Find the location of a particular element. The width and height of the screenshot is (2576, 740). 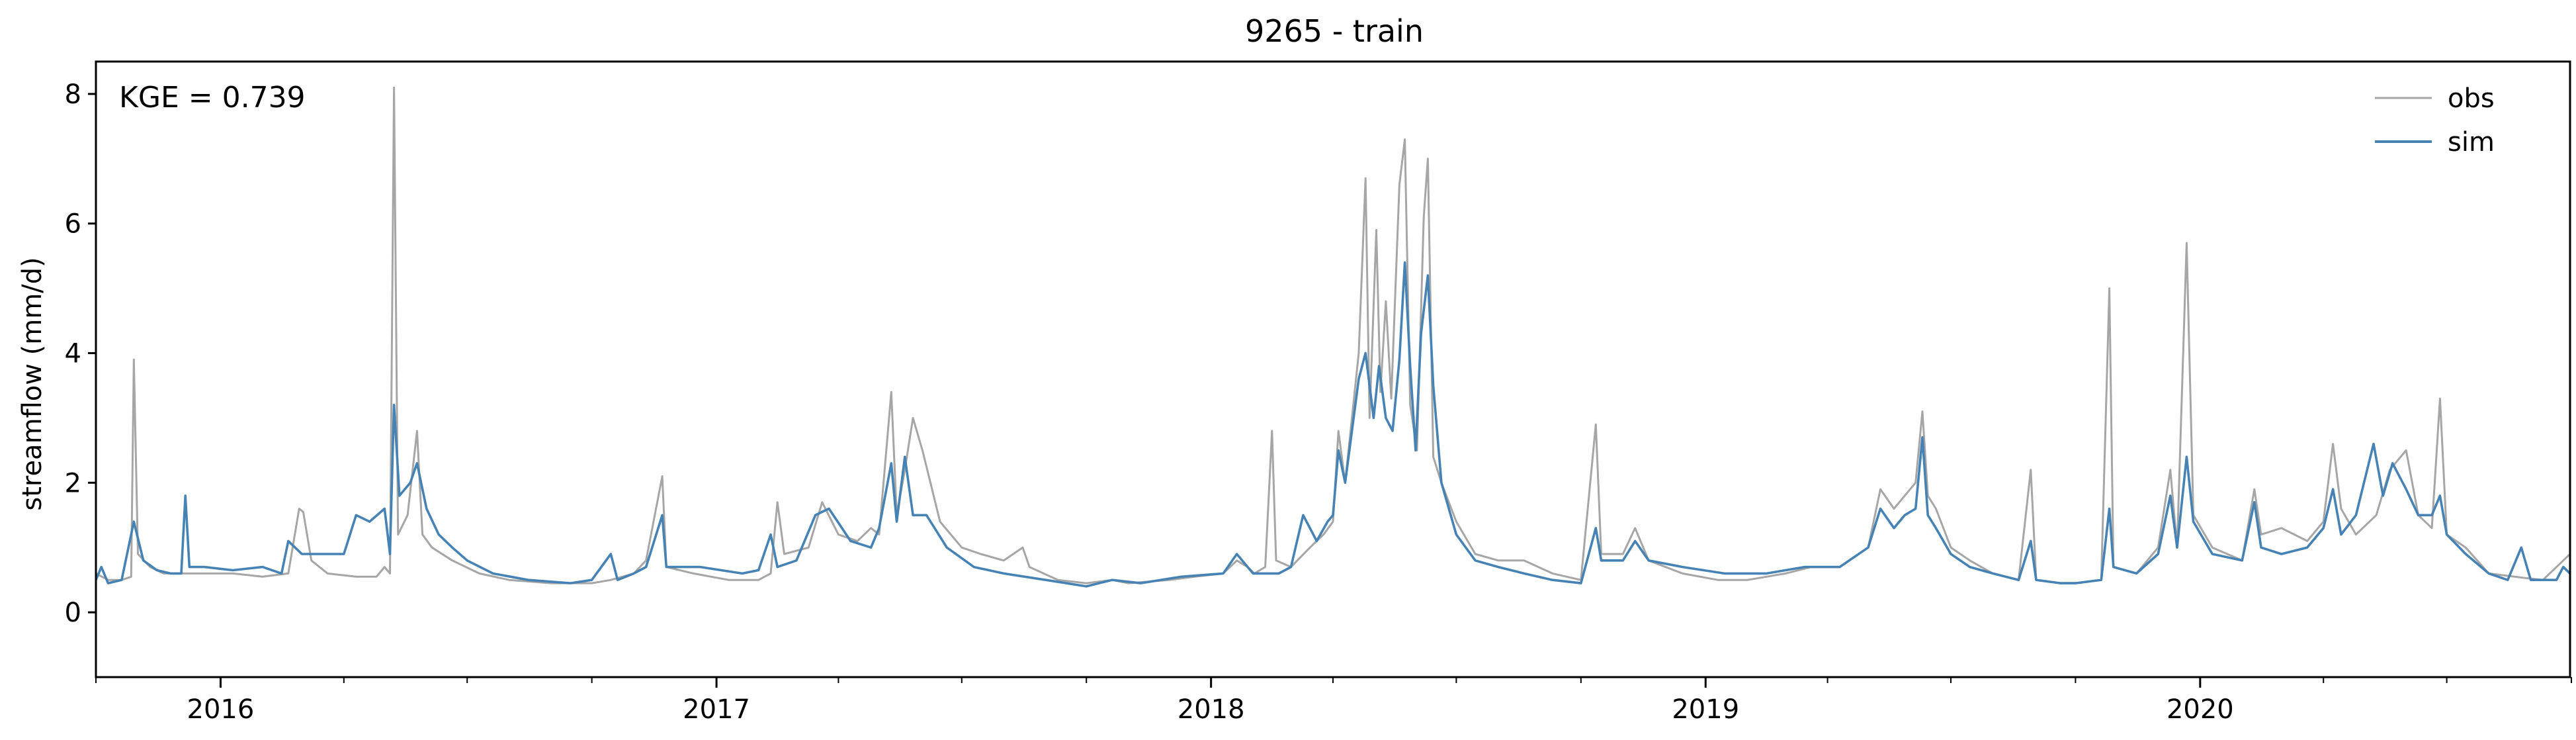

y-axis-ticks: 0 2 4 6 8 is located at coordinates (80, 353).